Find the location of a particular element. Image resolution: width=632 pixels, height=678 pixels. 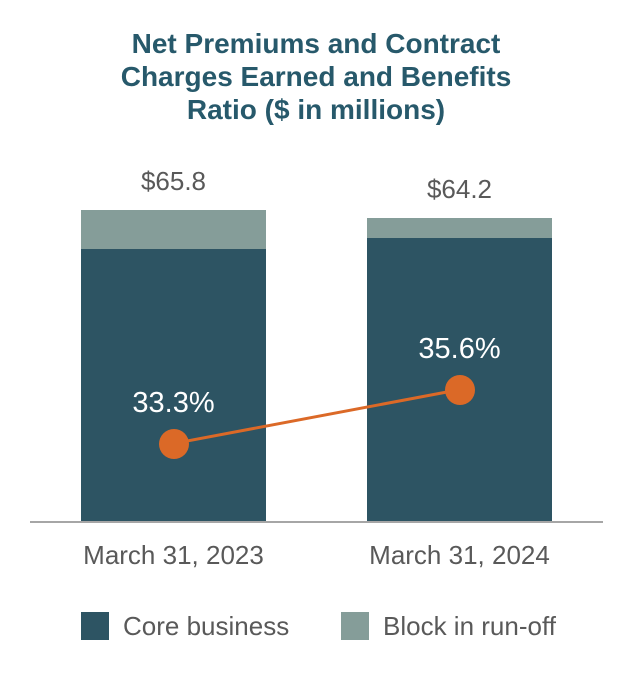

bar-march-2024: $64.2 is located at coordinates (459, 347).